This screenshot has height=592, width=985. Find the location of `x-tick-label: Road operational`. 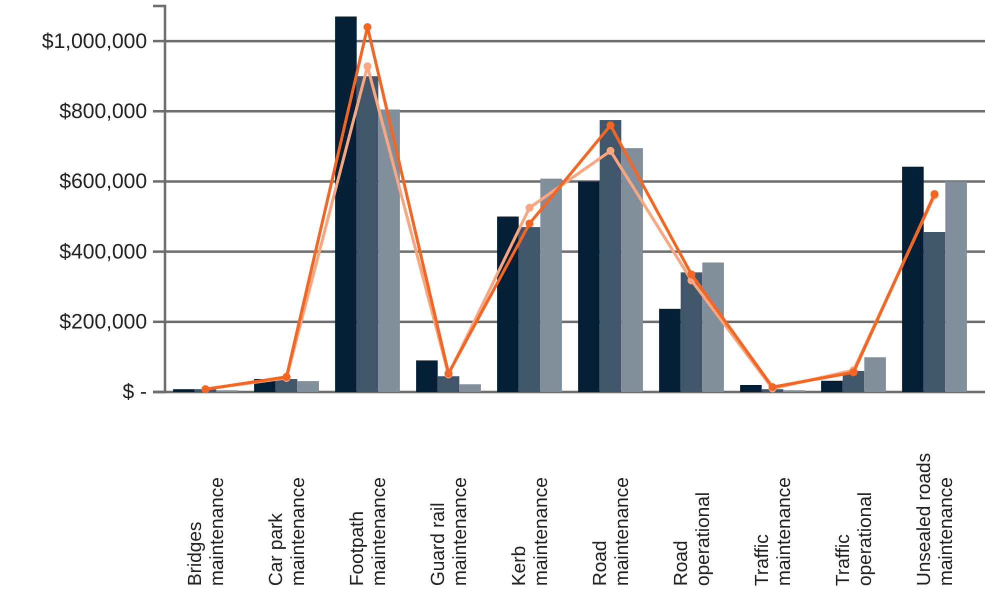

x-tick-label: Road operational is located at coordinates (692, 539).